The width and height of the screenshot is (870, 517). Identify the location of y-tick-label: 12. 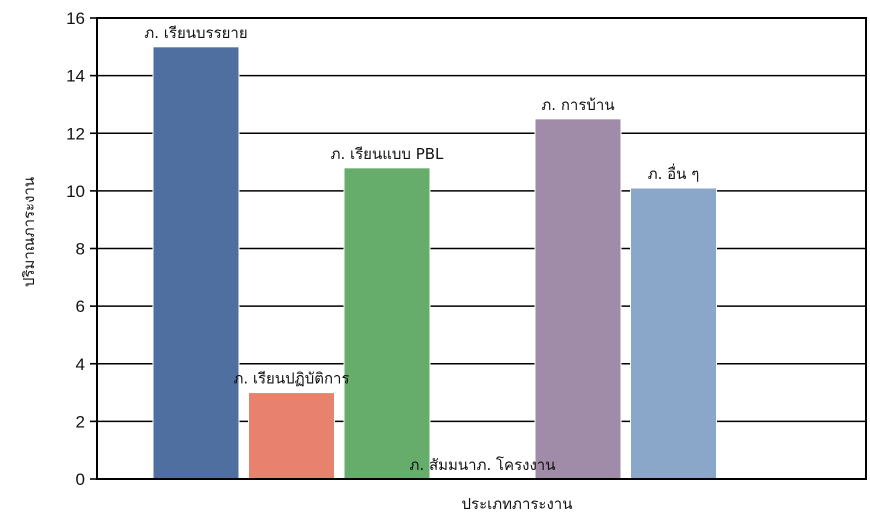
(75, 133).